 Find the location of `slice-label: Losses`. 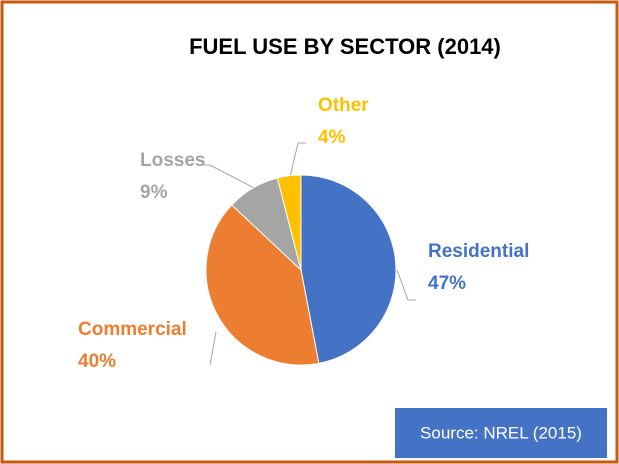

slice-label: Losses is located at coordinates (172, 160).